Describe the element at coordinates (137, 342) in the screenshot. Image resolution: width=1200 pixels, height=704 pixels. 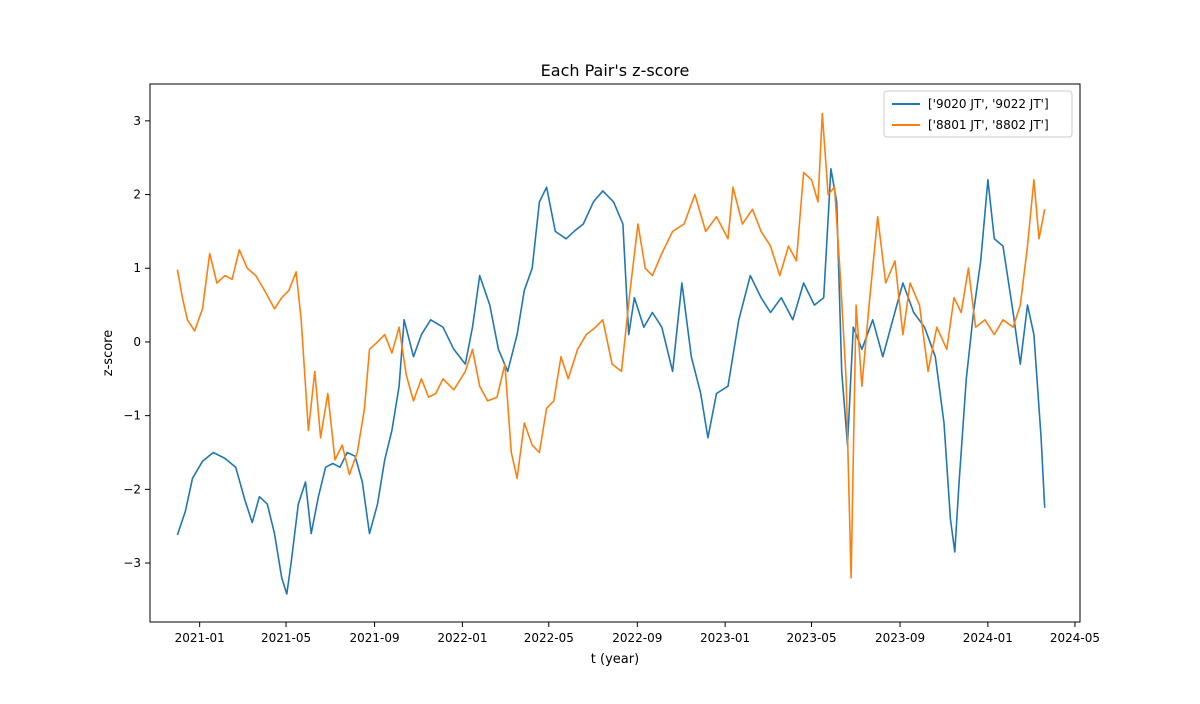
I see `y-tick-label: 0` at that location.